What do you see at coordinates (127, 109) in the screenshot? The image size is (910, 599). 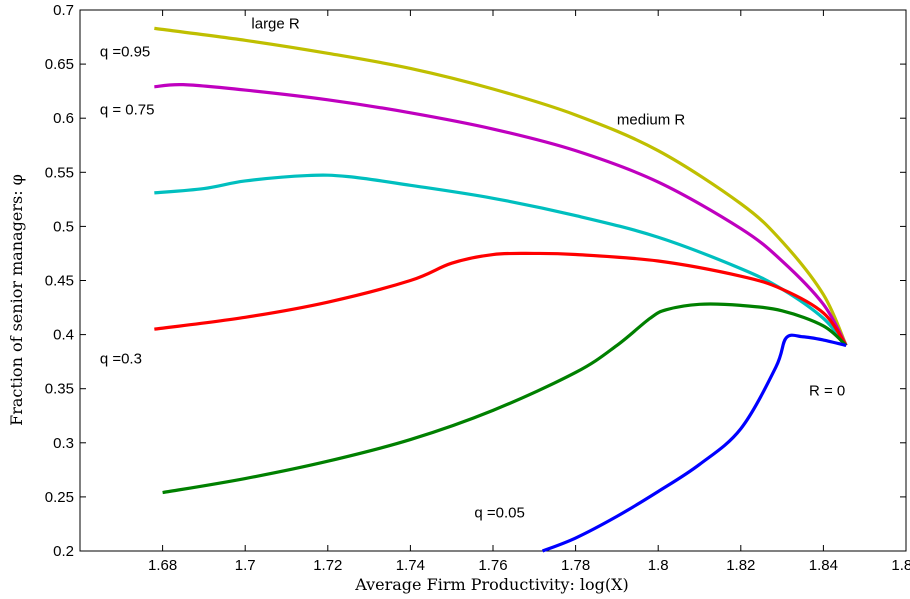 I see `annotation-label: q = 0.75` at bounding box center [127, 109].